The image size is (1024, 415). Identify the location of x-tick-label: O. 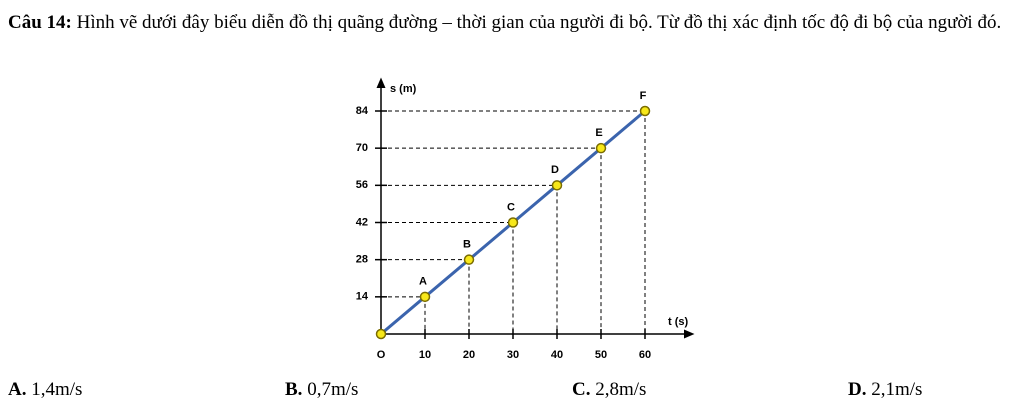
(381, 355).